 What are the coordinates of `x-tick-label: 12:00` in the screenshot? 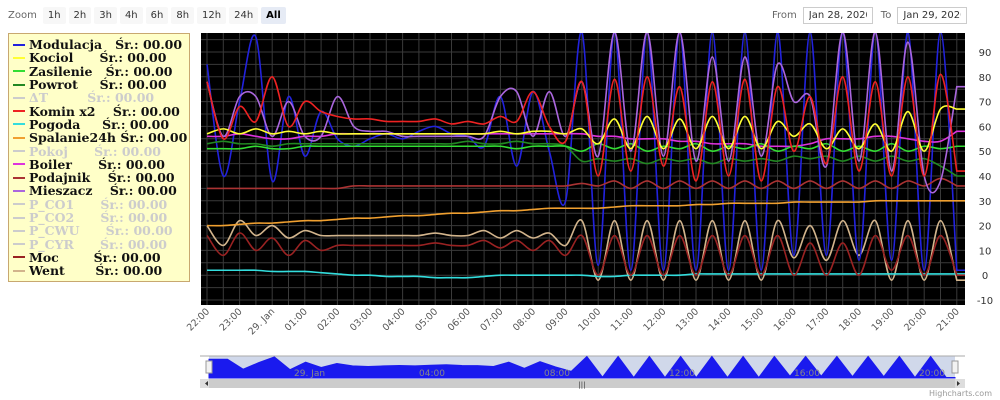 It's located at (654, 319).